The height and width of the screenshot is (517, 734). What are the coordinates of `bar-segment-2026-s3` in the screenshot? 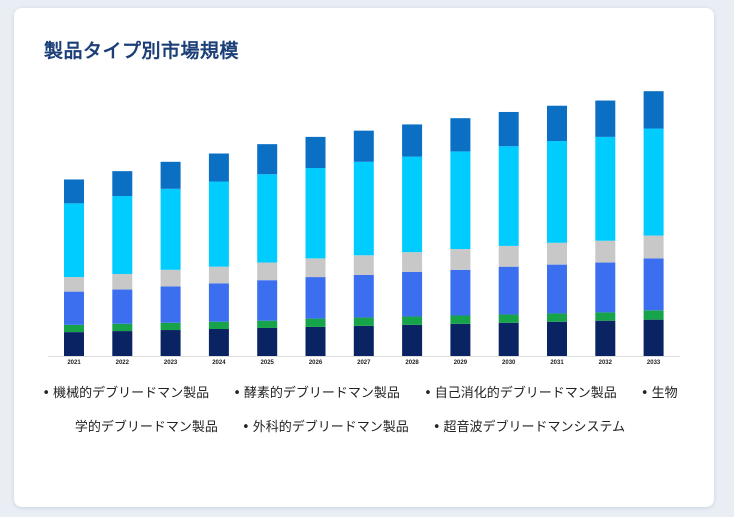 It's located at (315, 268).